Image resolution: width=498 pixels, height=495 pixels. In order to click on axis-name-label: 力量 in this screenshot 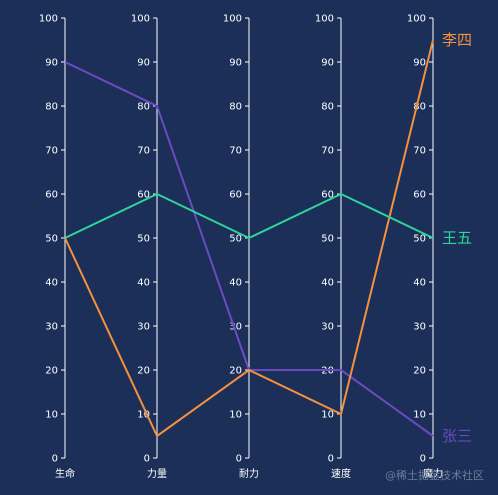, I will do `click(157, 473)`.